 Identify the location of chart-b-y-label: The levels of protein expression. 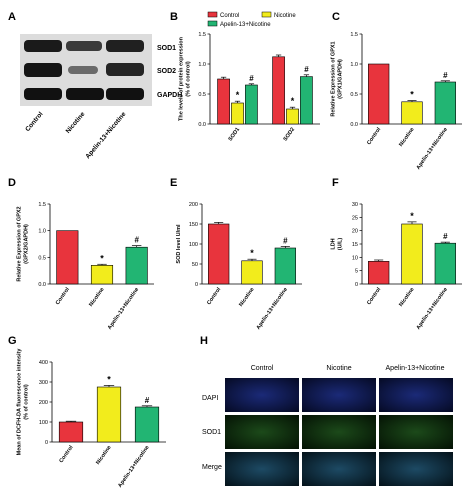
(182, 78).